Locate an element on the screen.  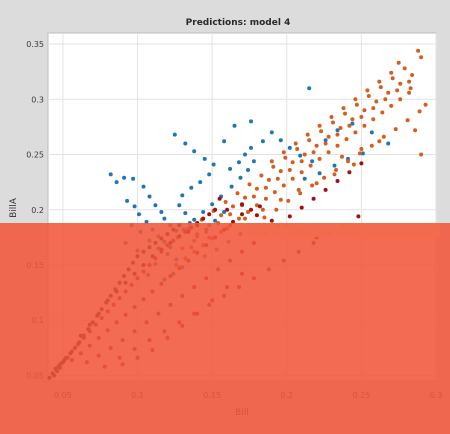
chart-title: Predictions: model 4 is located at coordinates (238, 23).